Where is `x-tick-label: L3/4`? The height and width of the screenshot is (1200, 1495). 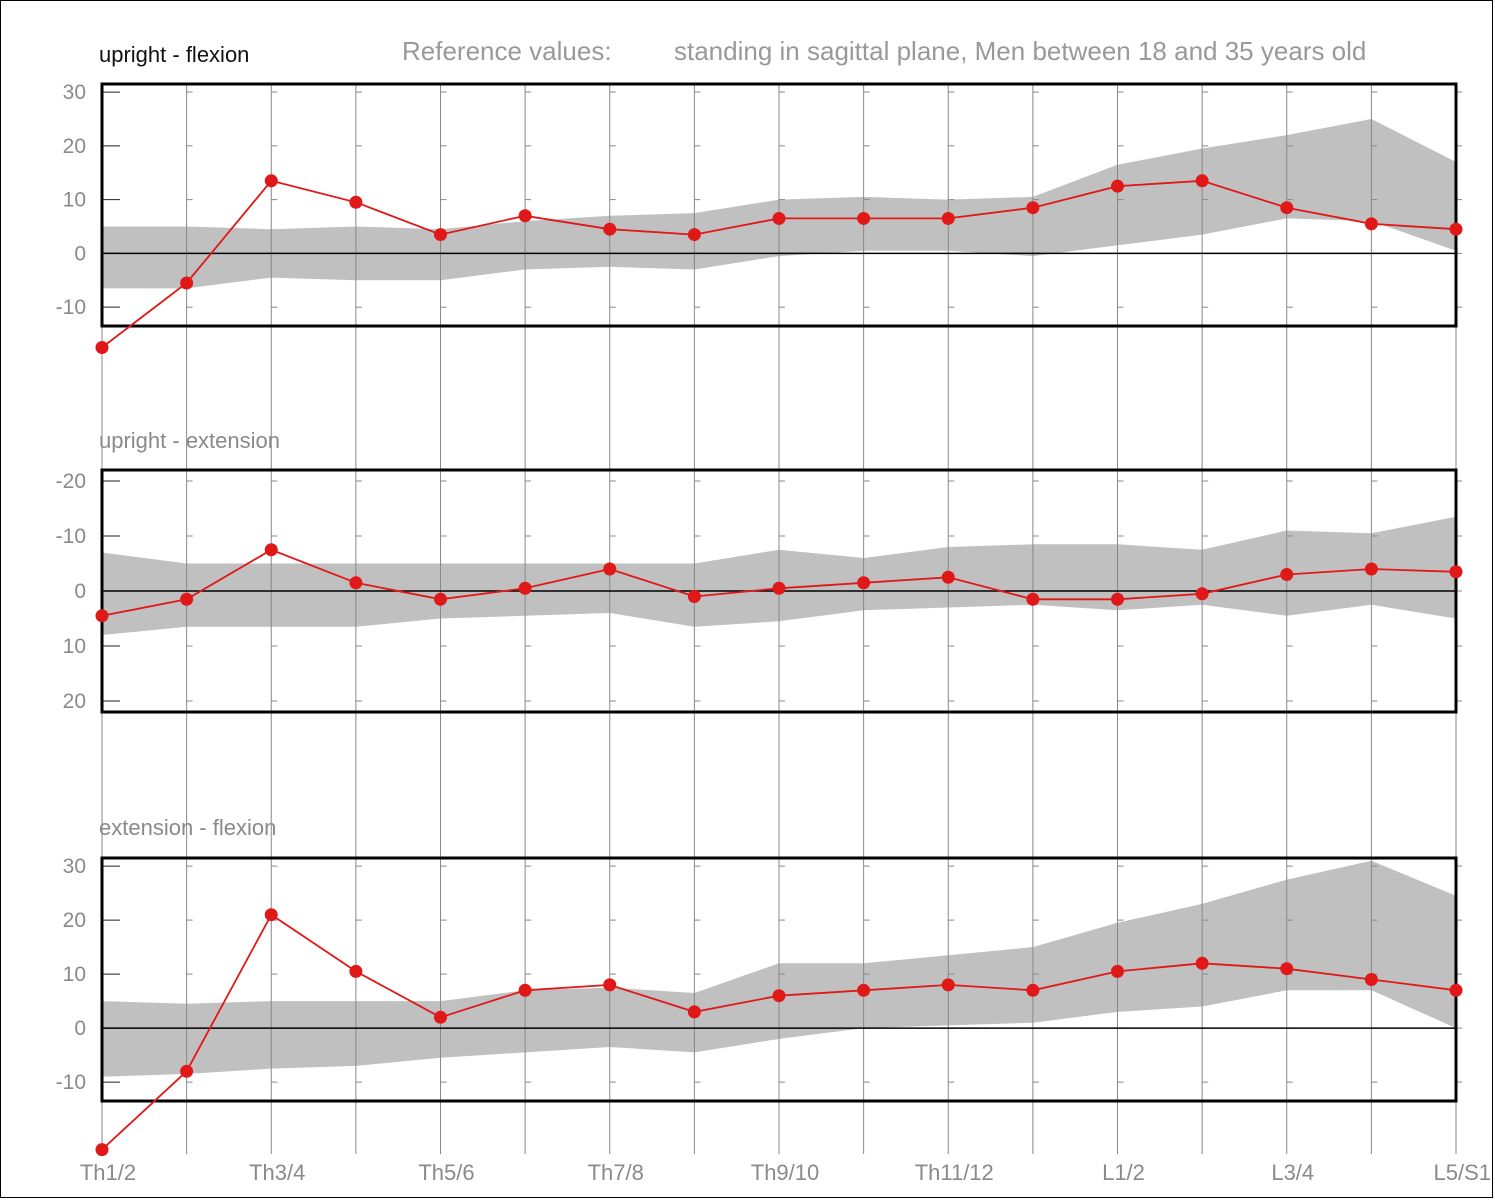
x-tick-label: L3/4 is located at coordinates (1292, 1172).